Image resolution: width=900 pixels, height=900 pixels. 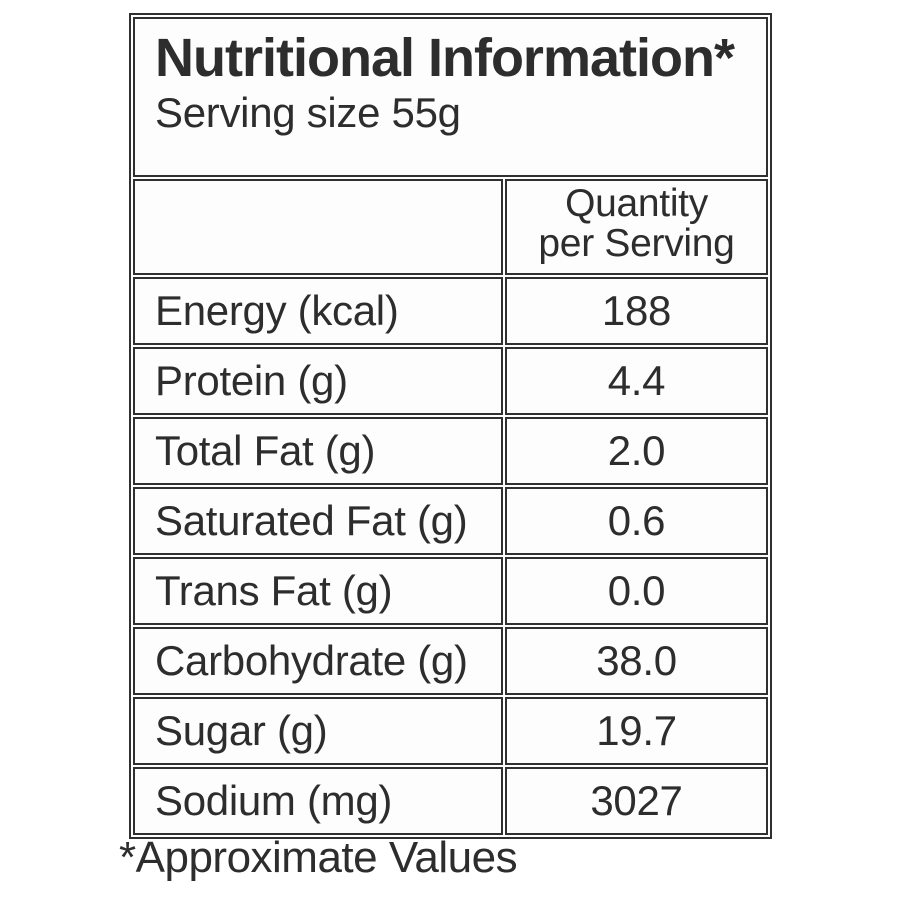 I want to click on quantity-header-cell: Quantity per Serving, so click(x=636, y=227).